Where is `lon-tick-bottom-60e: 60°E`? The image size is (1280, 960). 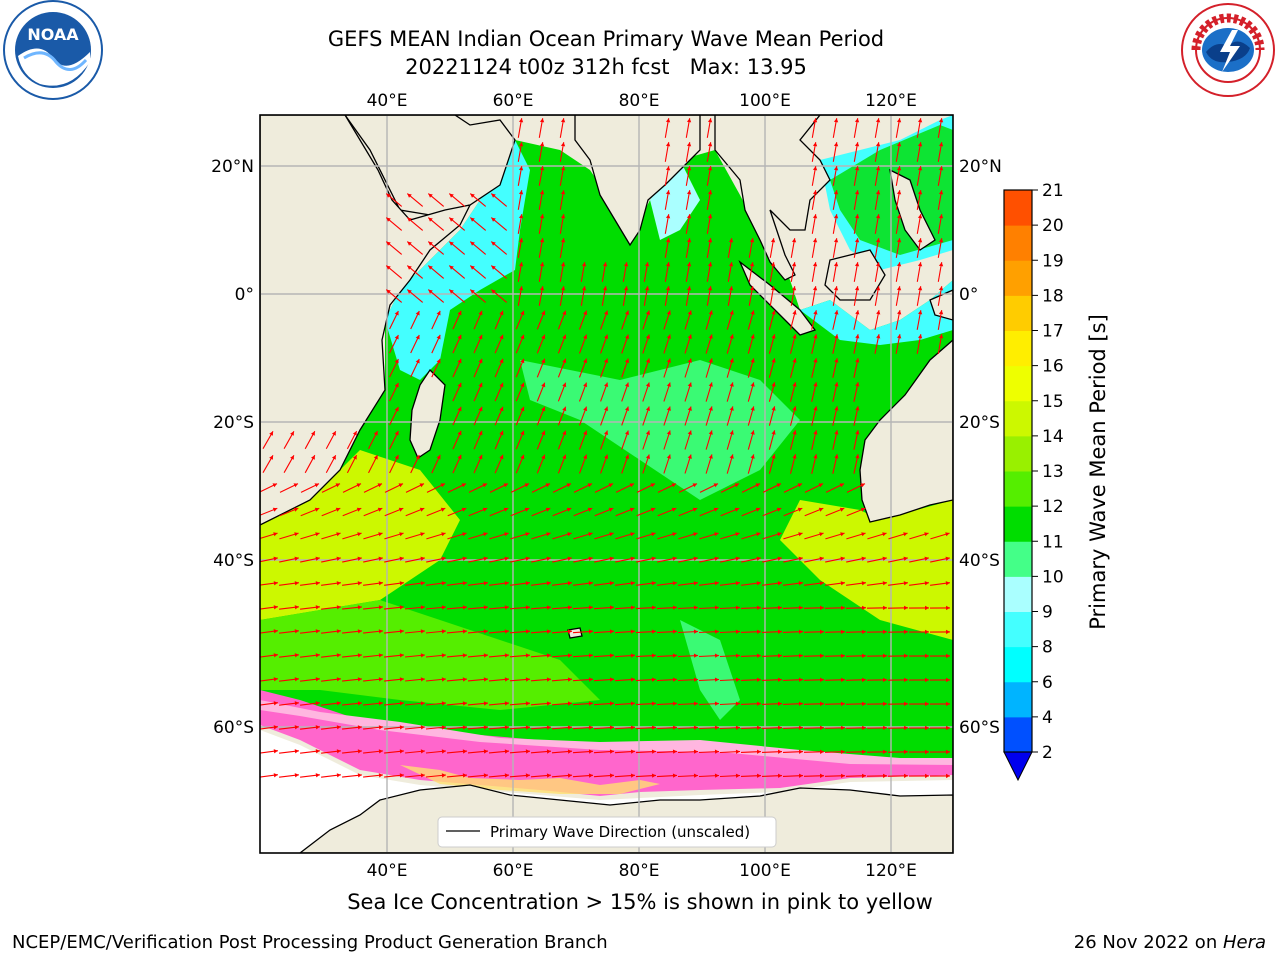 lon-tick-bottom-60e: 60°E is located at coordinates (513, 871).